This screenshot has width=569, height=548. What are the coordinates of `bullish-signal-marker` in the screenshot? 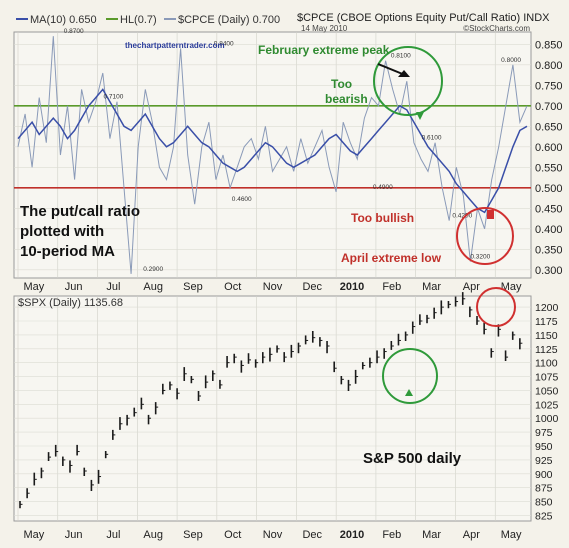 It's located at (490, 214).